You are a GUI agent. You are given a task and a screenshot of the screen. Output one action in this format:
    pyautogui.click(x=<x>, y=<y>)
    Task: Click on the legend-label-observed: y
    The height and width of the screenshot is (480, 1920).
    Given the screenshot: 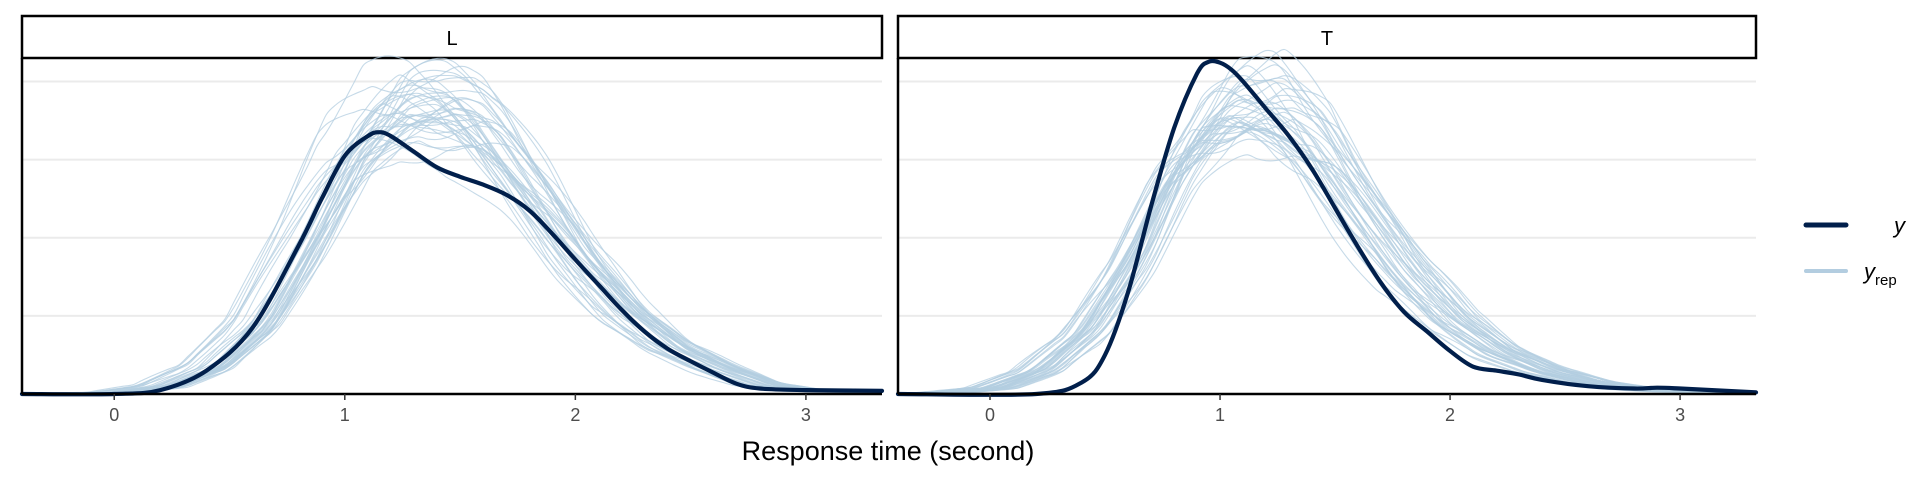 What is the action you would take?
    pyautogui.click(x=1899, y=225)
    